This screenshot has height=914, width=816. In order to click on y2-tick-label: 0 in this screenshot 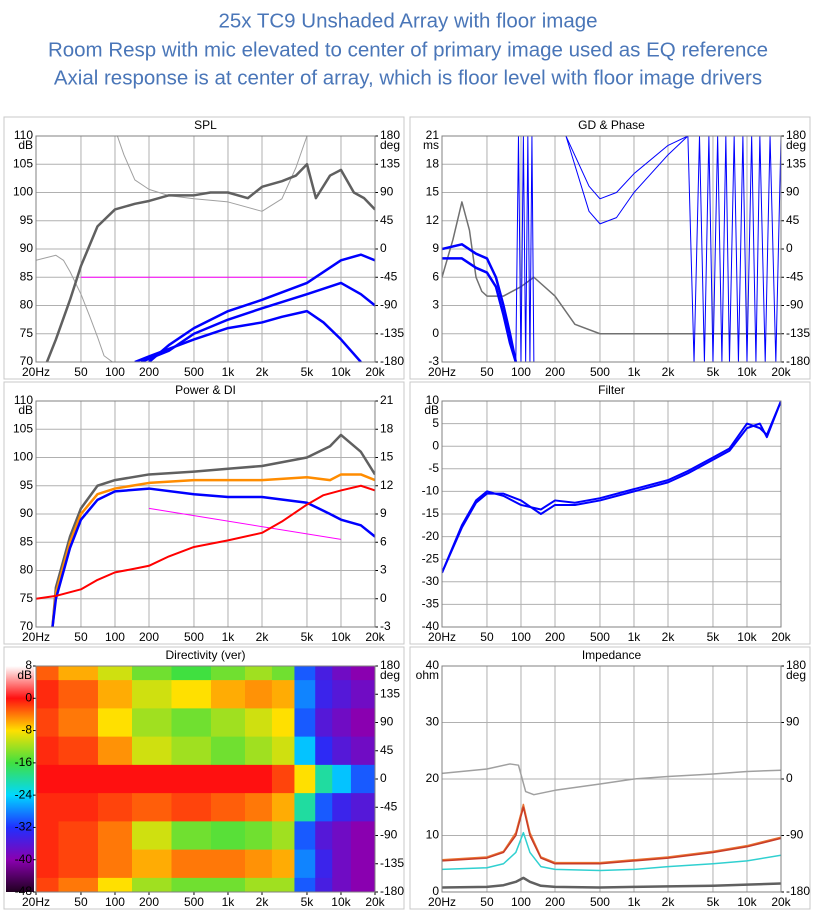, I will do `click(789, 778)`.